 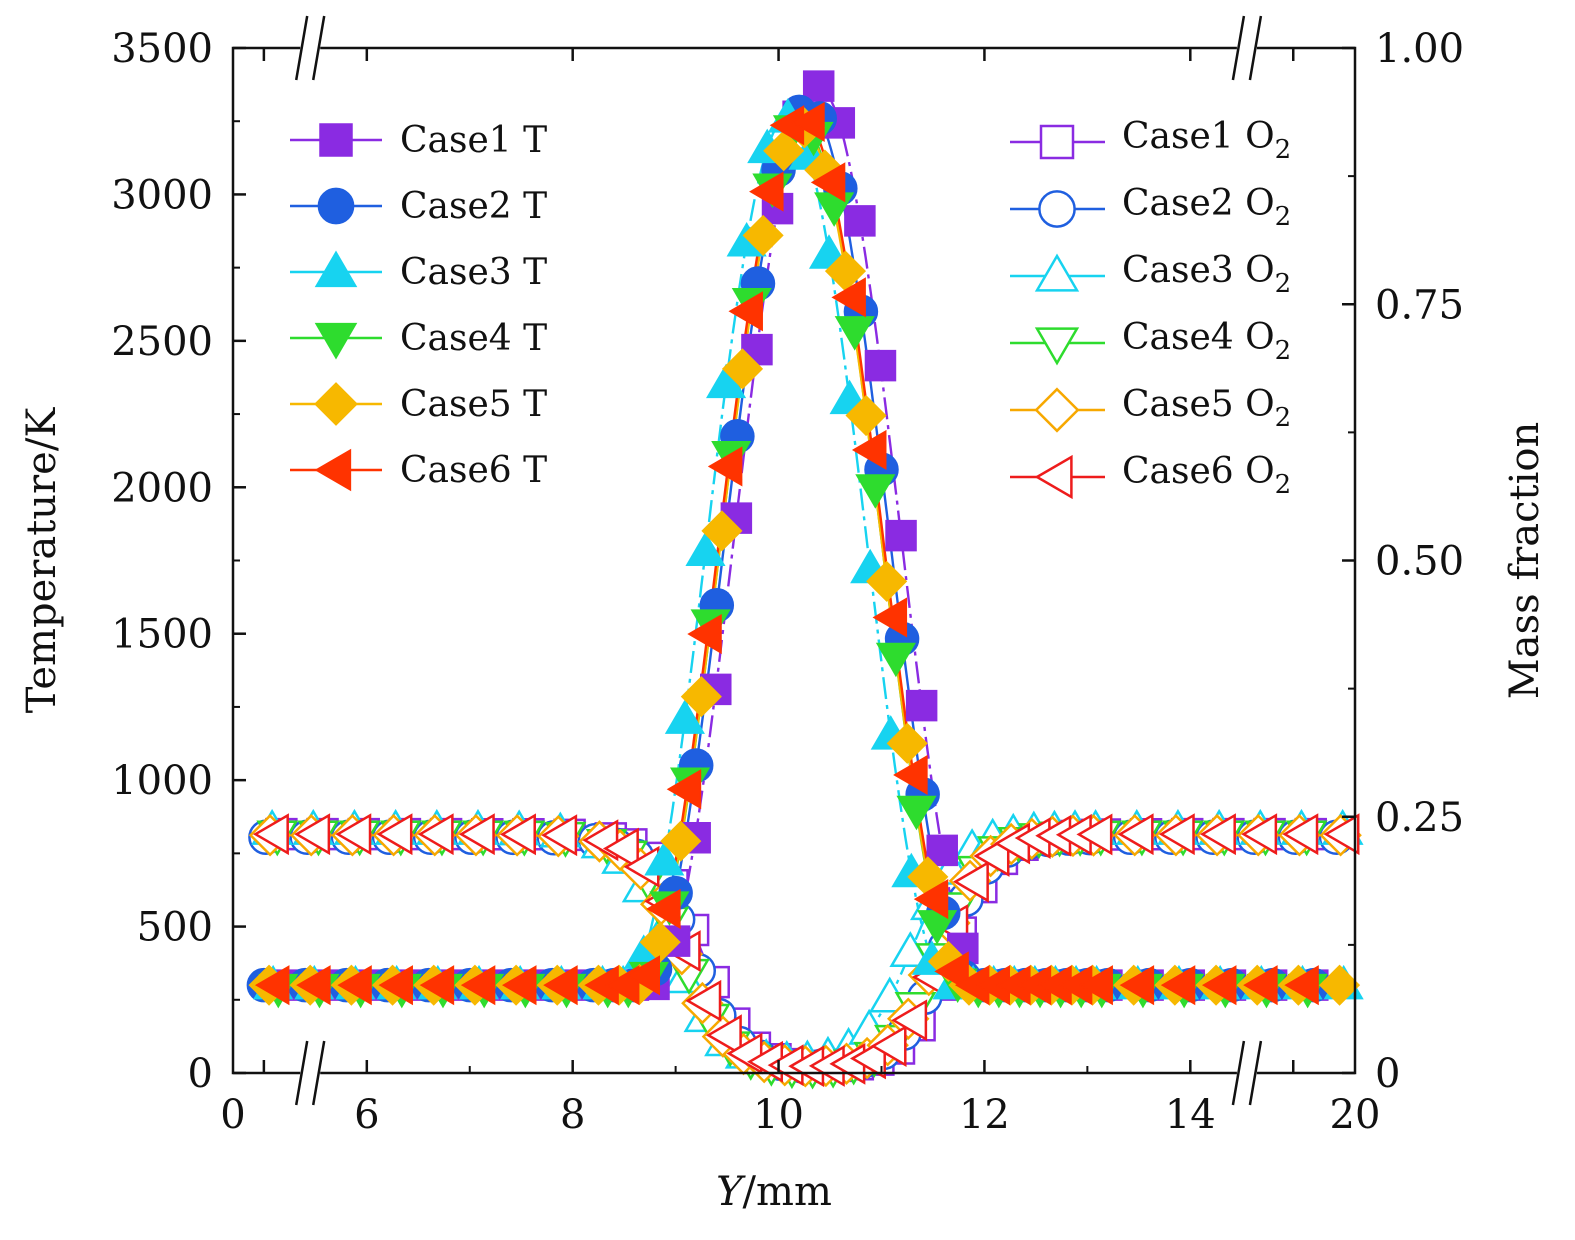 What do you see at coordinates (162, 342) in the screenshot?
I see `y-tick-label: 2500` at bounding box center [162, 342].